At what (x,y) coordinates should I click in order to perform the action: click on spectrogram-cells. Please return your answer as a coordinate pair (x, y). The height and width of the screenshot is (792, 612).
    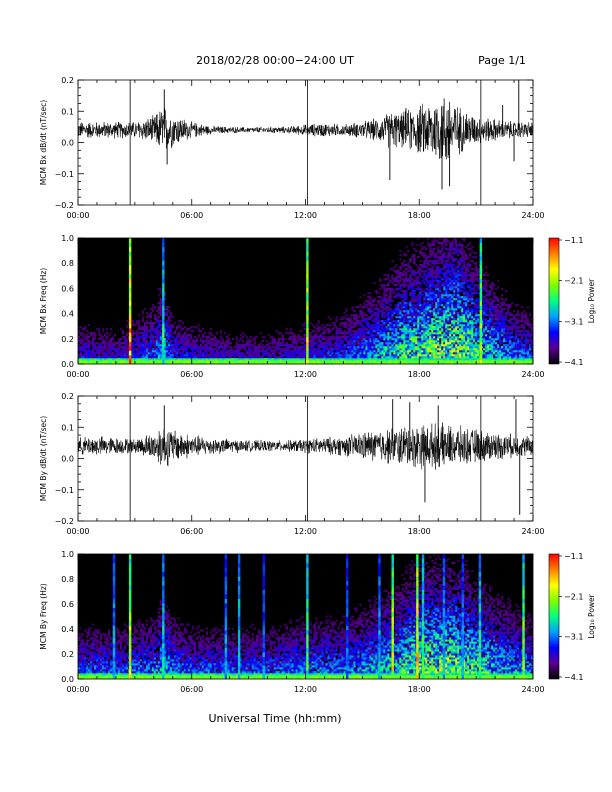
    Looking at the image, I should click on (306, 301).